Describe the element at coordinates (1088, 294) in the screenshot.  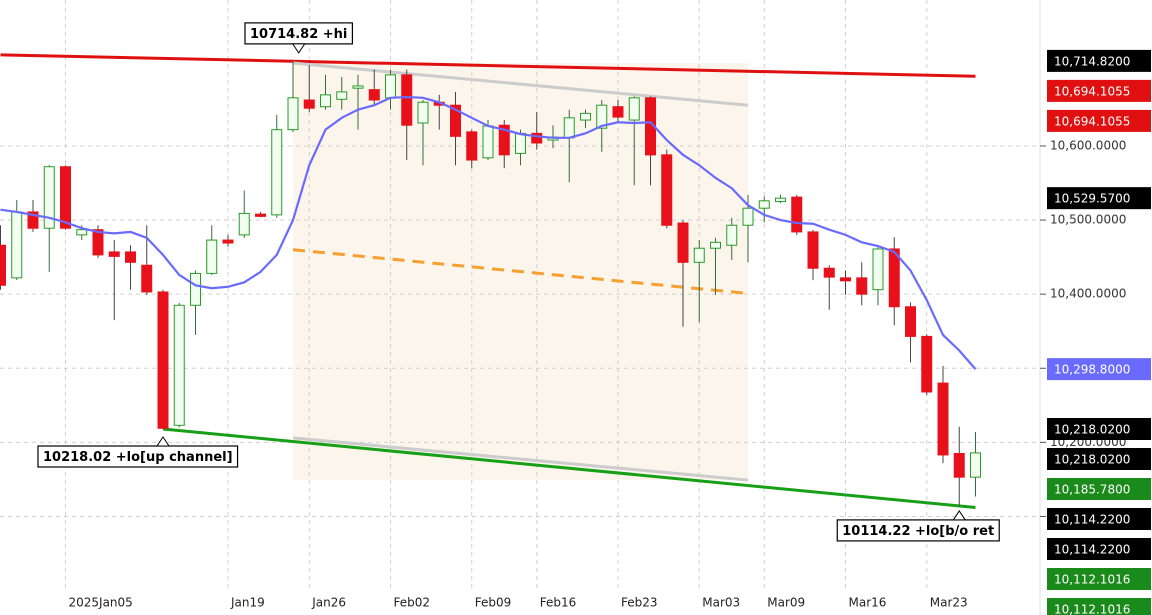
I see `y-tick-label: 10,400.0000` at that location.